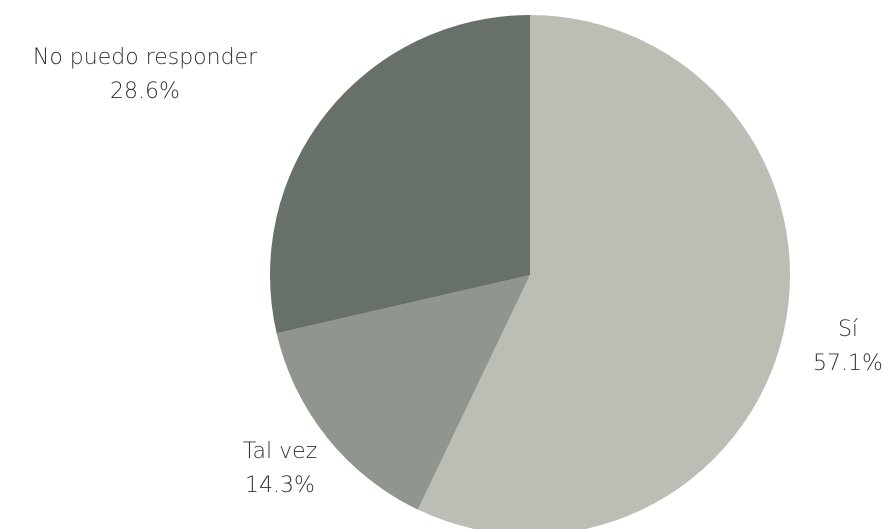 The image size is (882, 529). What do you see at coordinates (145, 57) in the screenshot?
I see `slice-label-2: No puedo responder` at bounding box center [145, 57].